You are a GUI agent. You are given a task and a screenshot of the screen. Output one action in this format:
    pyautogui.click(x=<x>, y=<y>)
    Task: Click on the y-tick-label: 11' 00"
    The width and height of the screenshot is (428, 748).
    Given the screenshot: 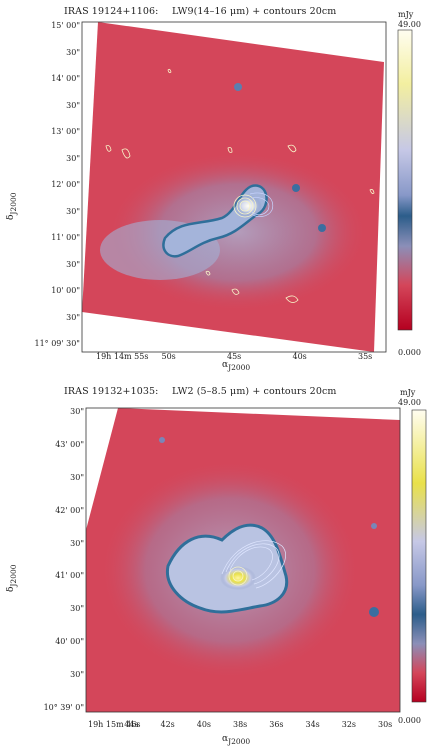 What is the action you would take?
    pyautogui.click(x=65, y=237)
    